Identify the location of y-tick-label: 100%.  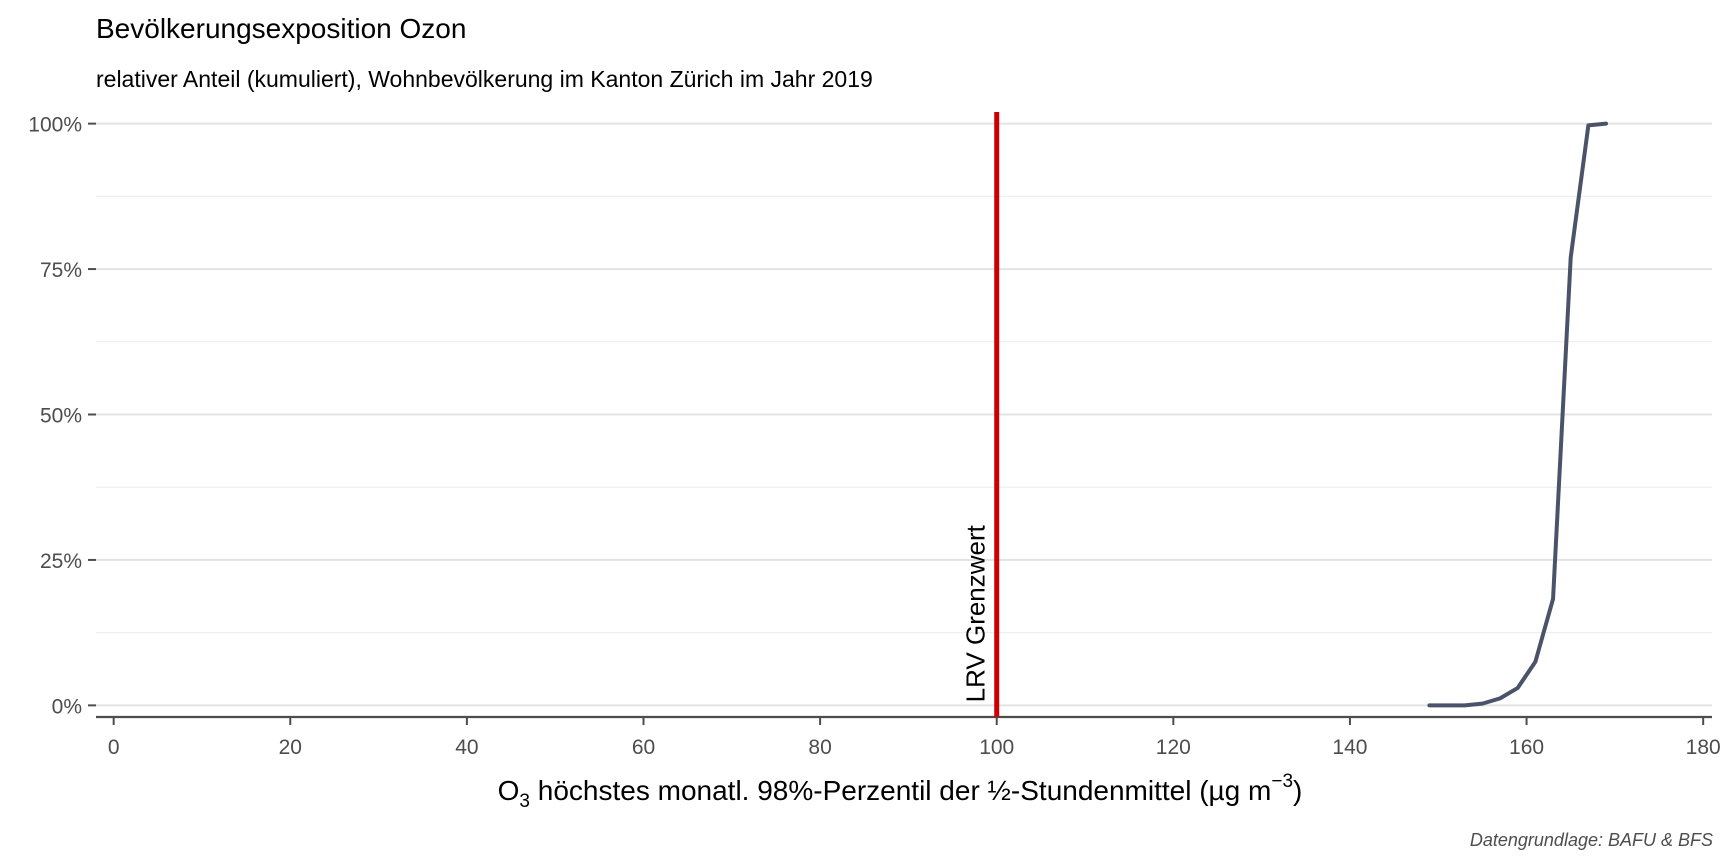
(55, 125).